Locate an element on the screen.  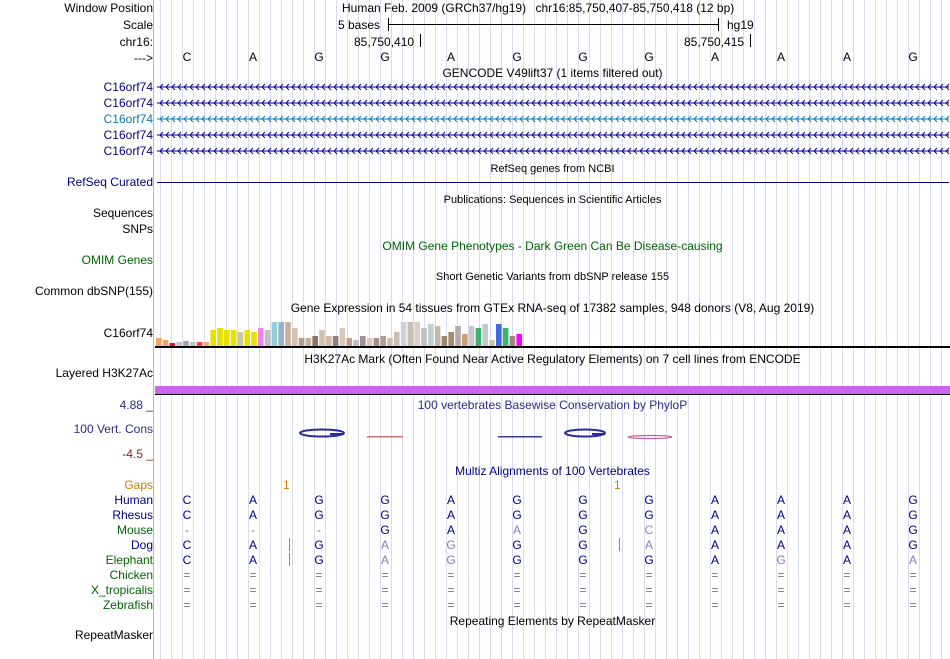
species-label: Elephant is located at coordinates (129, 560).